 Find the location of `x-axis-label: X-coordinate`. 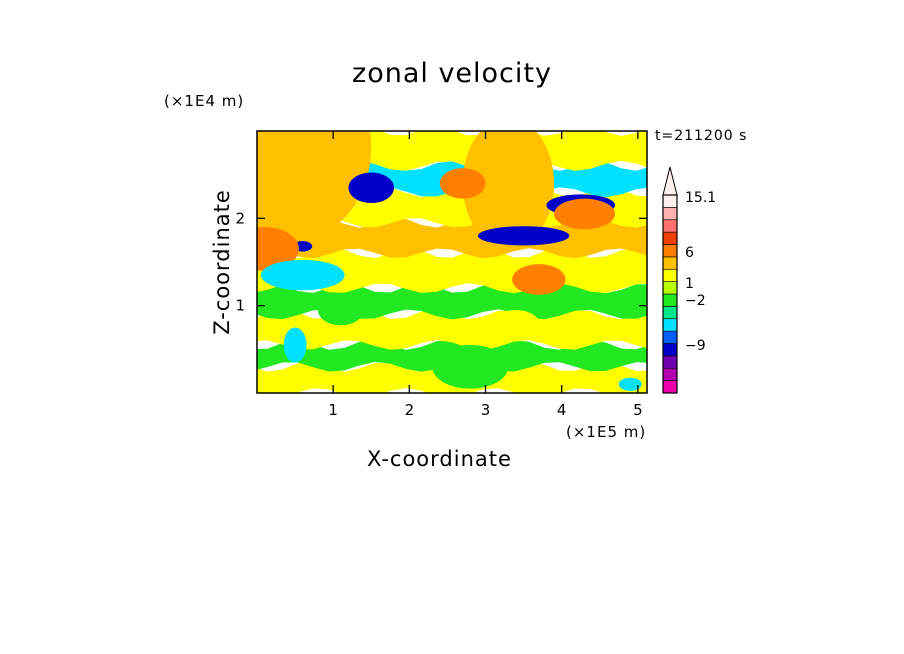

x-axis-label: X-coordinate is located at coordinates (439, 459).